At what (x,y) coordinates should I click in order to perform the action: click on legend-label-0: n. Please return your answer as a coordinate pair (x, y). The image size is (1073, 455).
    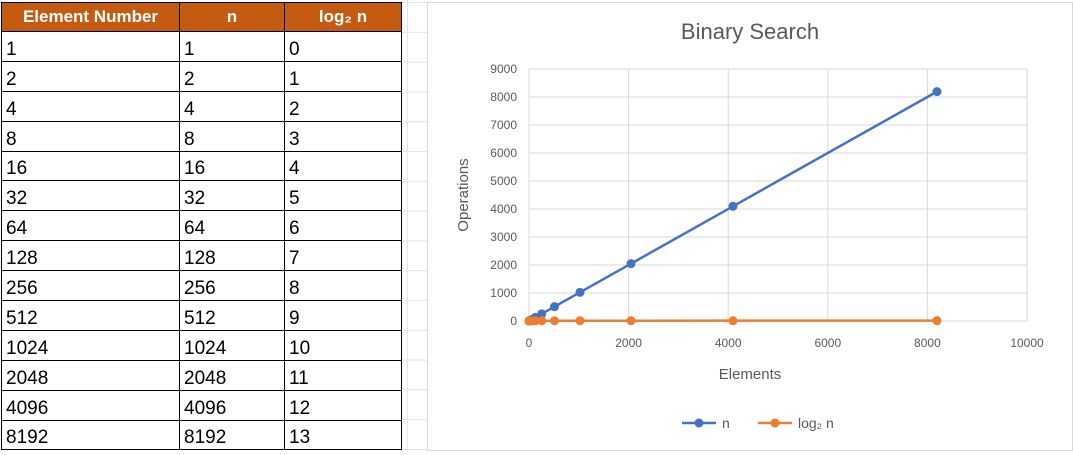
    Looking at the image, I should click on (726, 423).